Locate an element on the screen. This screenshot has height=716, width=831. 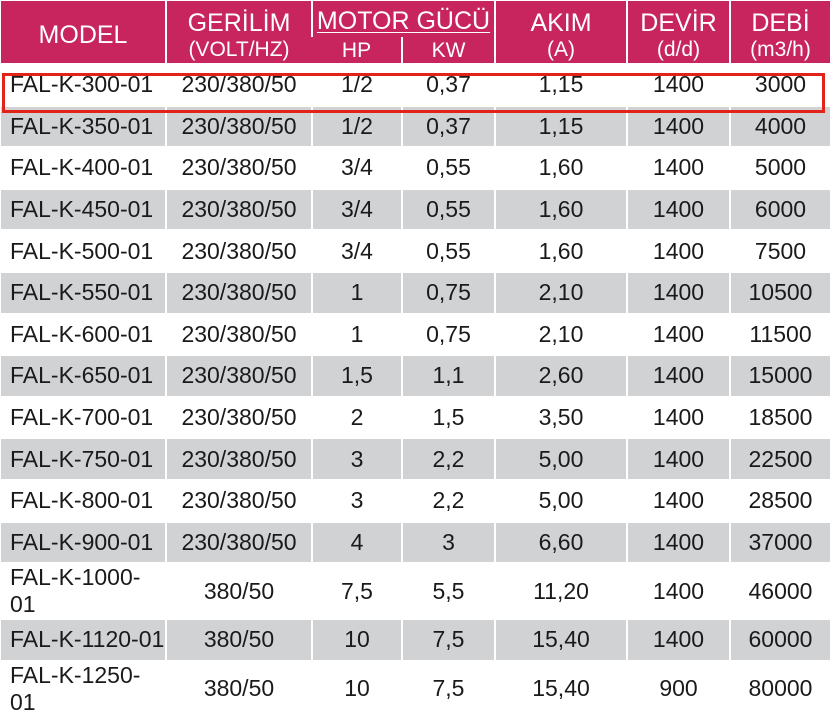
cell-hp: 7,5 is located at coordinates (356, 591).